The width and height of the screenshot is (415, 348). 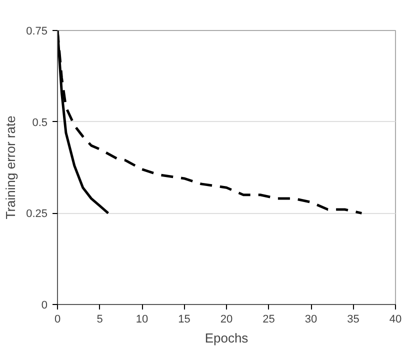 What do you see at coordinates (57, 320) in the screenshot?
I see `x-tick-label: 0` at bounding box center [57, 320].